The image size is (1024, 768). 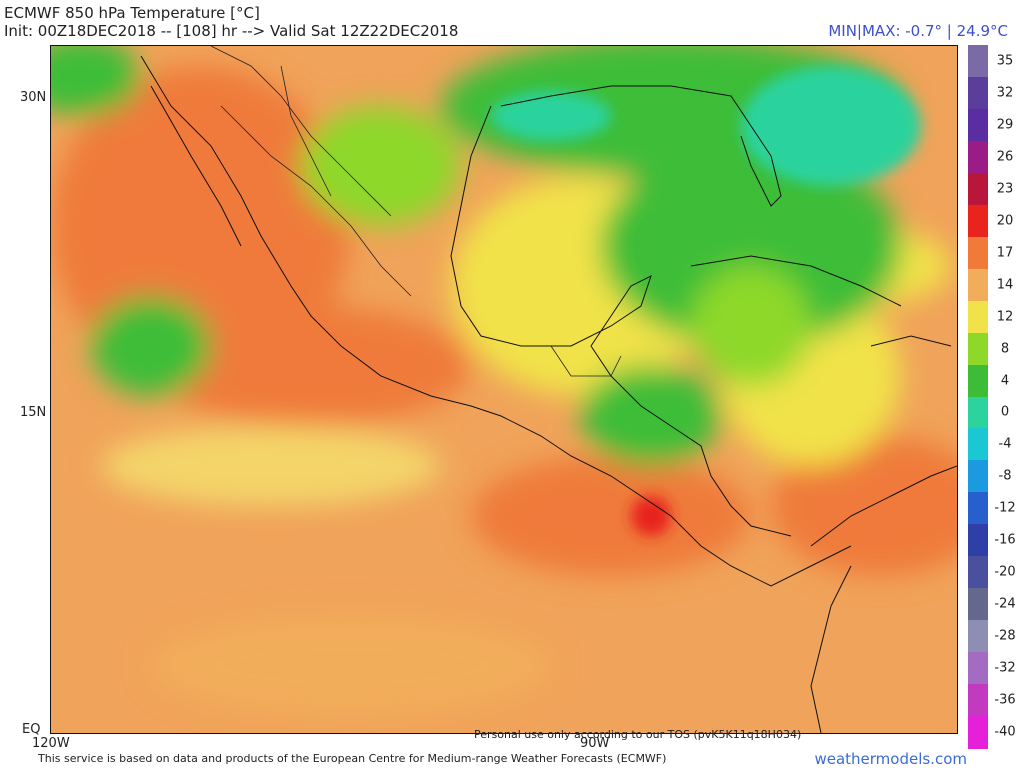 I want to click on central-pacific-hot, so click(x=611, y=516).